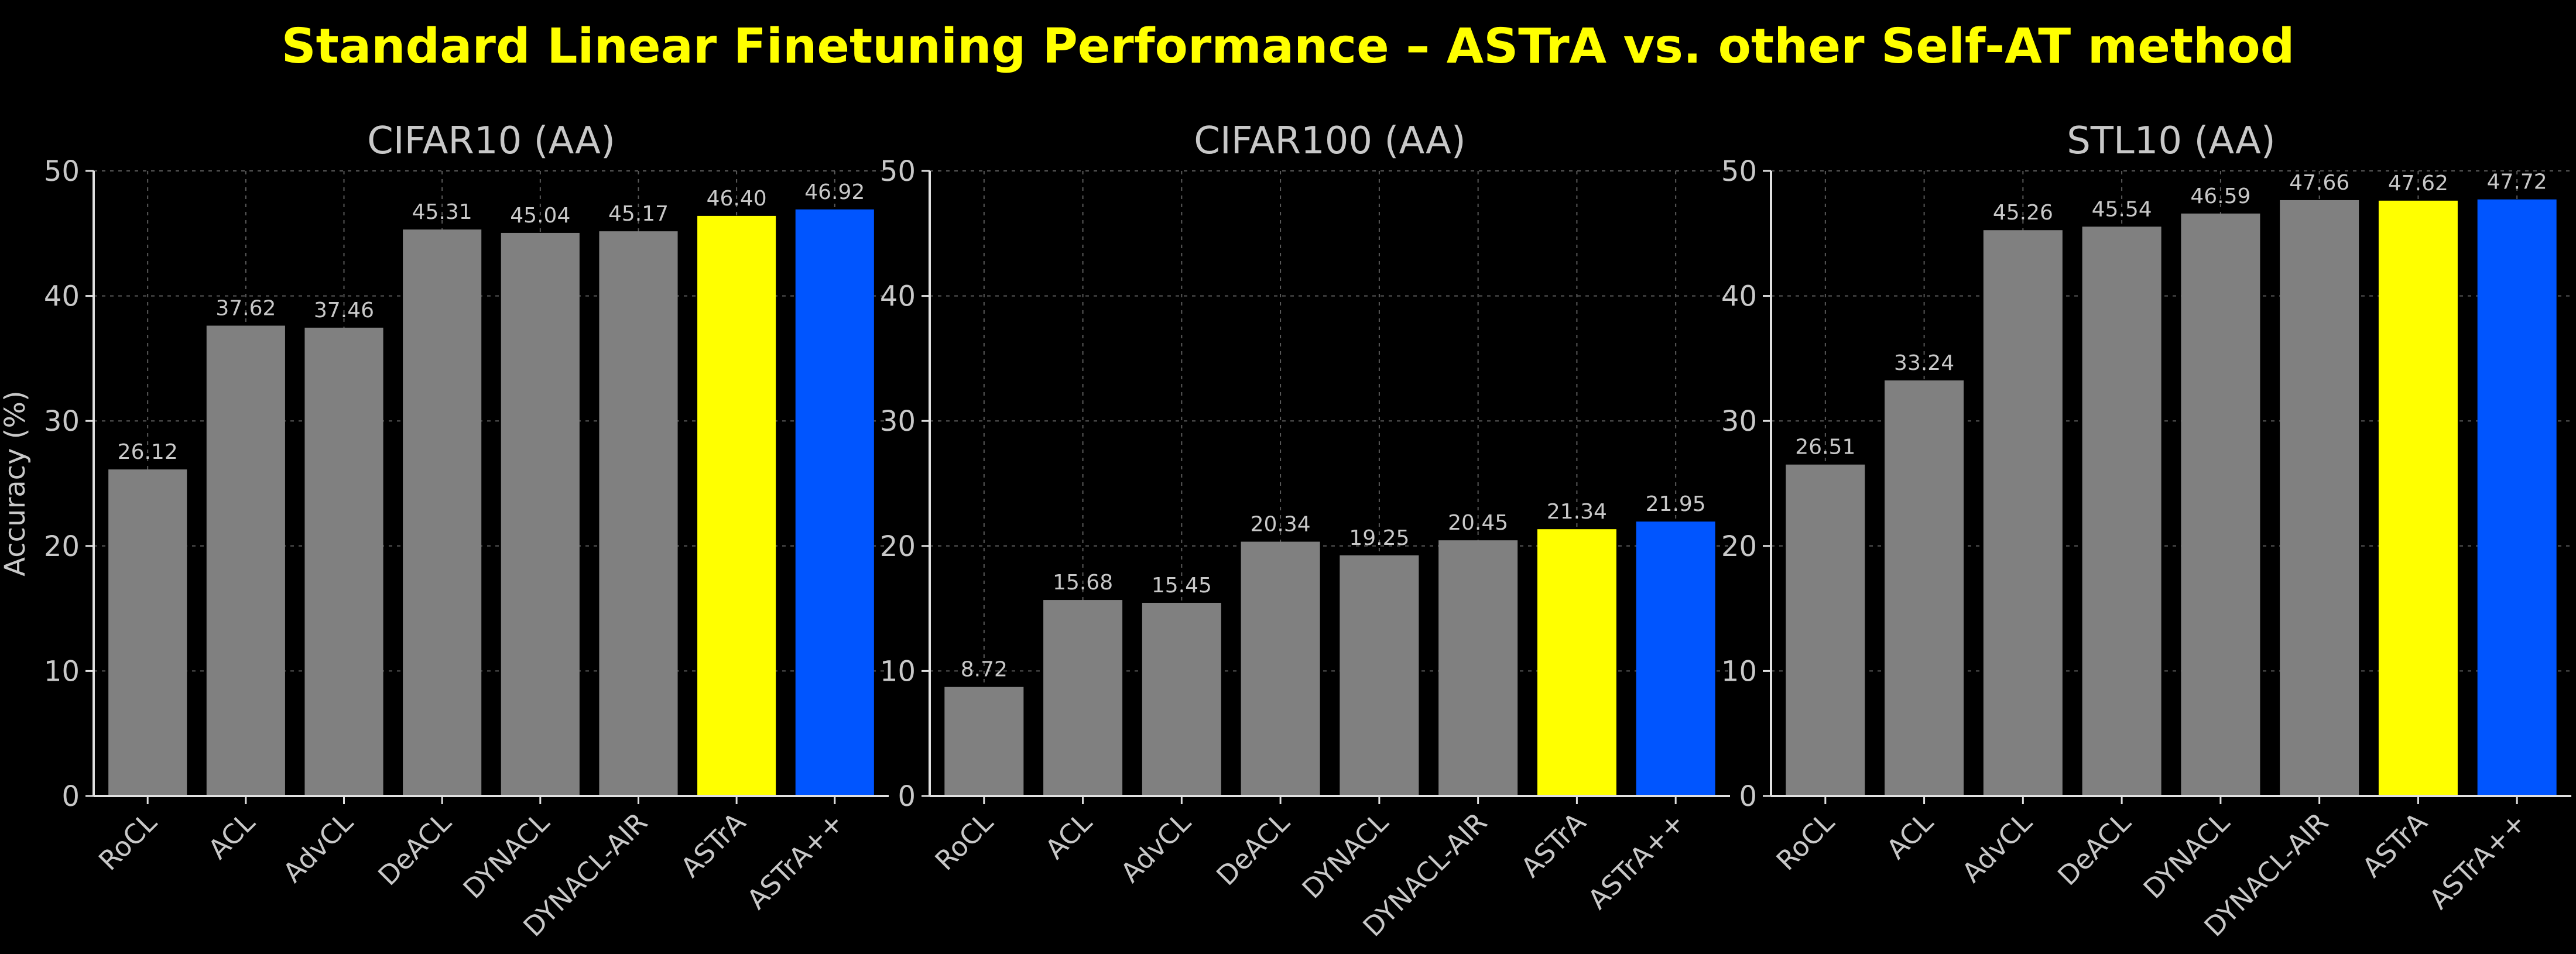 The width and height of the screenshot is (2576, 954). Describe the element at coordinates (2418, 183) in the screenshot. I see `bar-value-label: 47.62` at that location.